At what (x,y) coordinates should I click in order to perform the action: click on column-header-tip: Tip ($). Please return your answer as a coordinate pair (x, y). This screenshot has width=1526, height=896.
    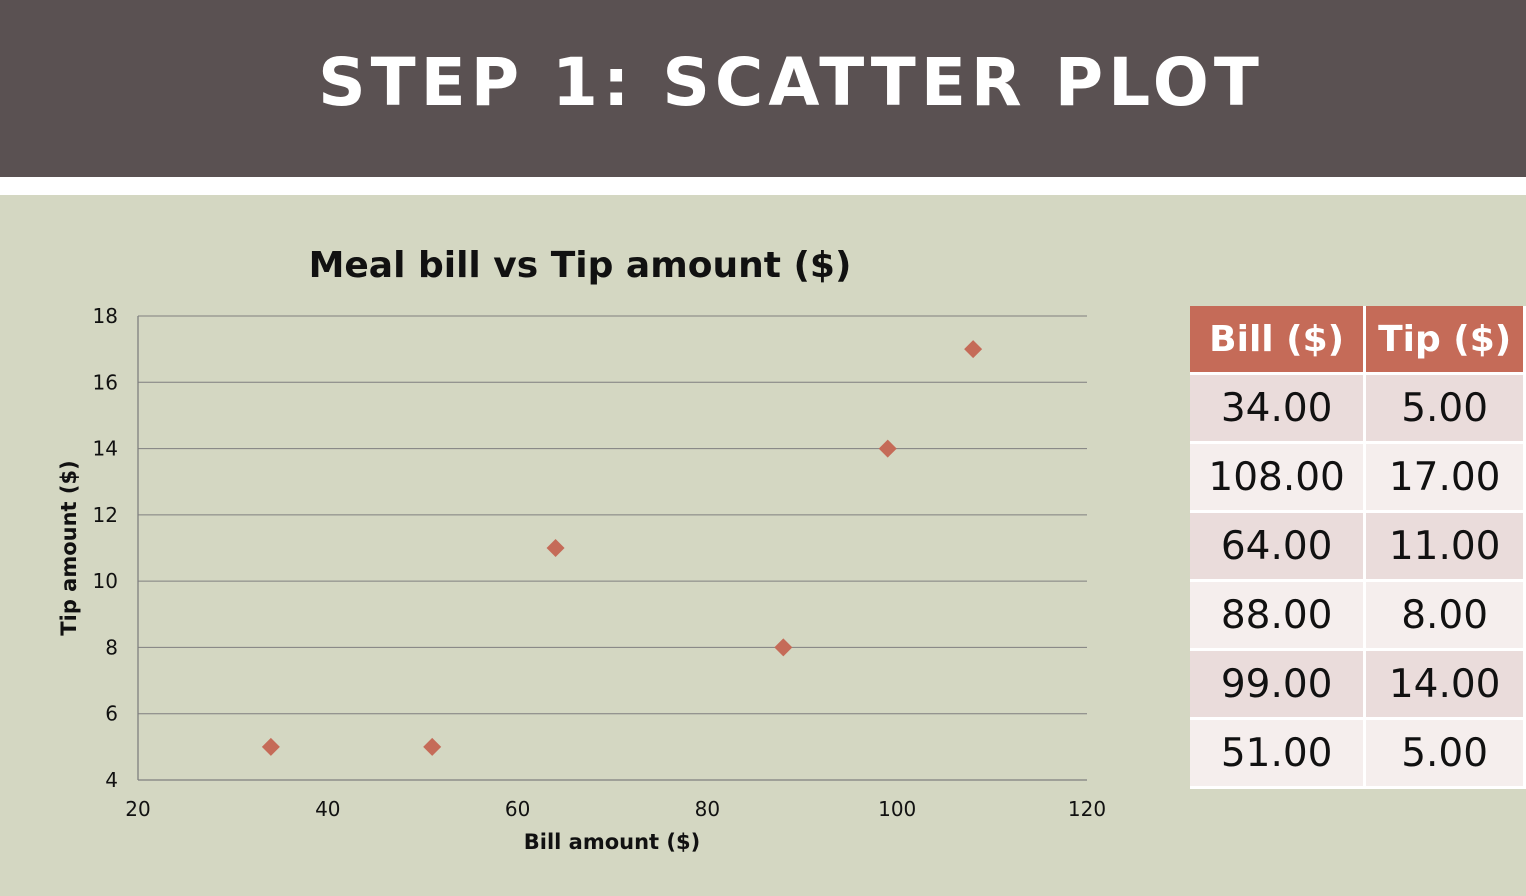
    Looking at the image, I should click on (1445, 340).